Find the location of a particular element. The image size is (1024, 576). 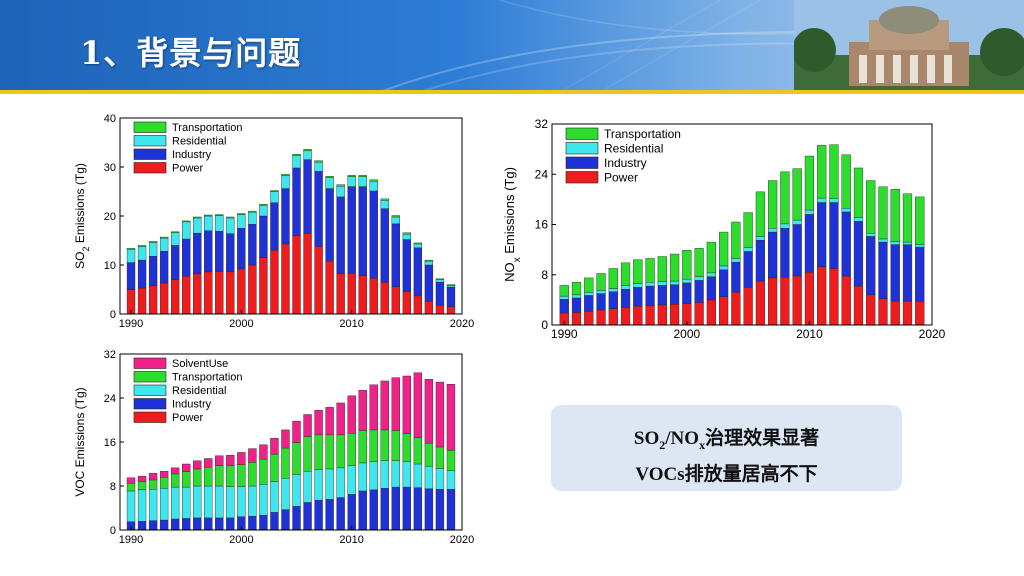

so2-bar-transportation-2017 is located at coordinates (429, 260).